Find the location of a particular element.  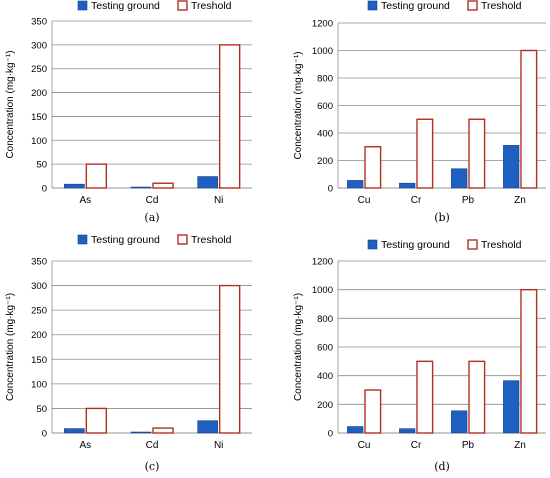

panel-label: (d) is located at coordinates (442, 466).